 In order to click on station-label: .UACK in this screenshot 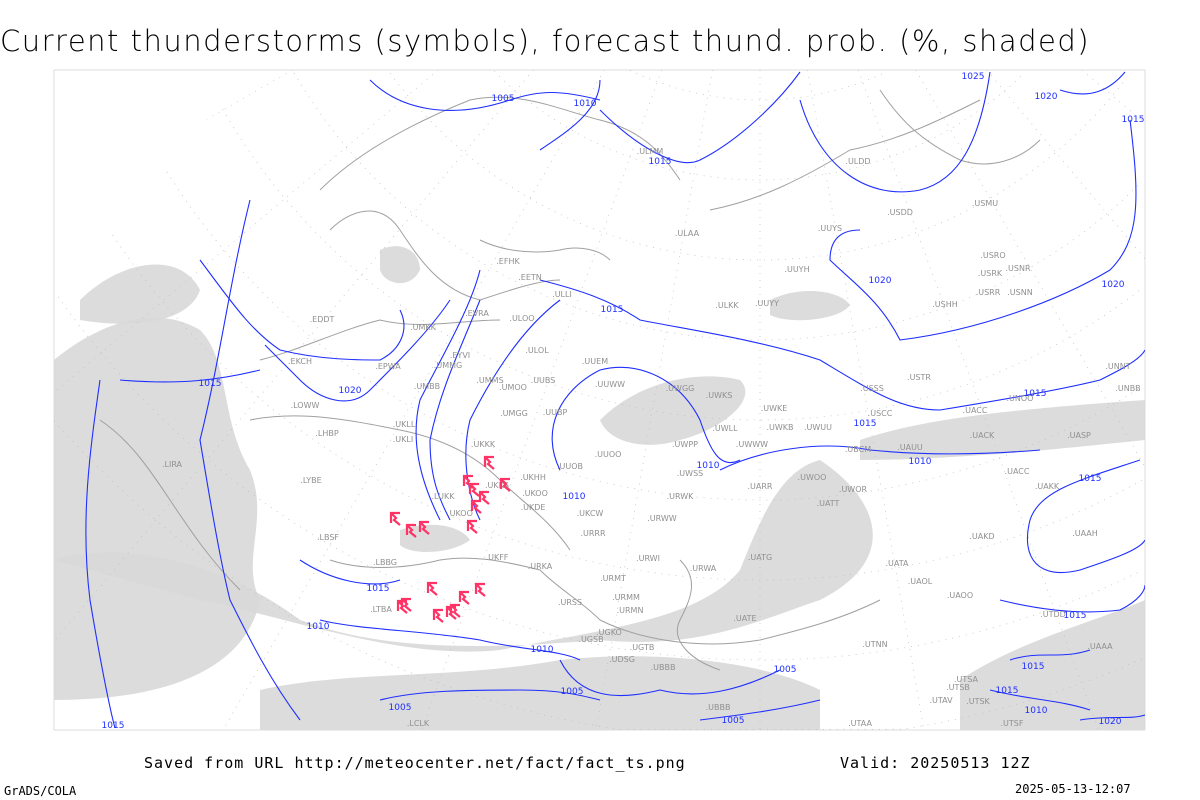, I will do `click(982, 435)`.